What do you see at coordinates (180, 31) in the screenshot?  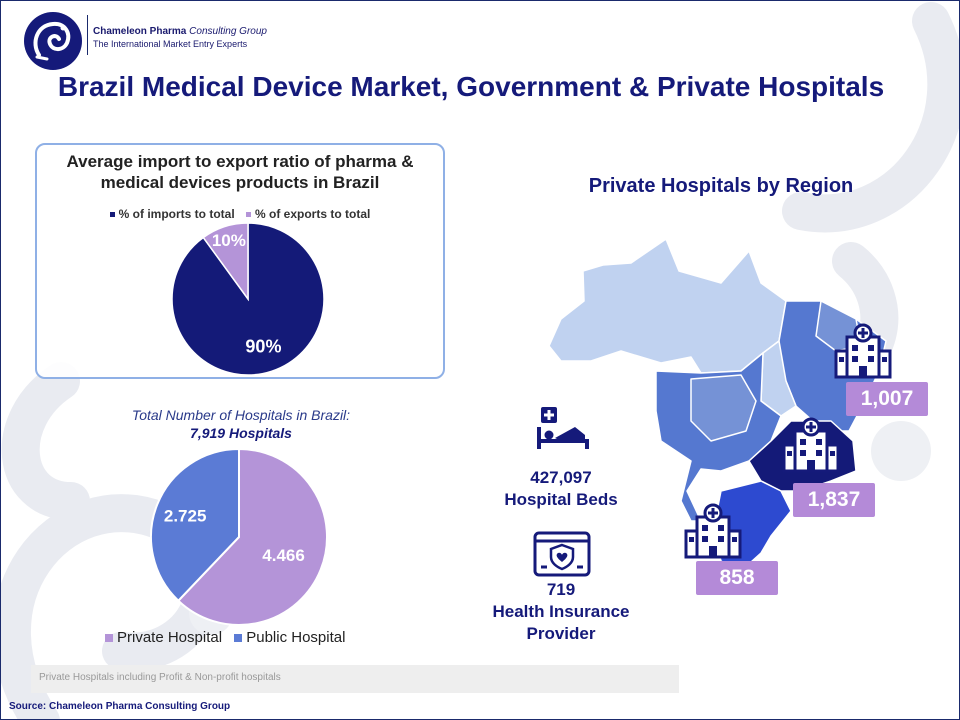 I see `company-name: Chameleon Pharma Consulting Group` at bounding box center [180, 31].